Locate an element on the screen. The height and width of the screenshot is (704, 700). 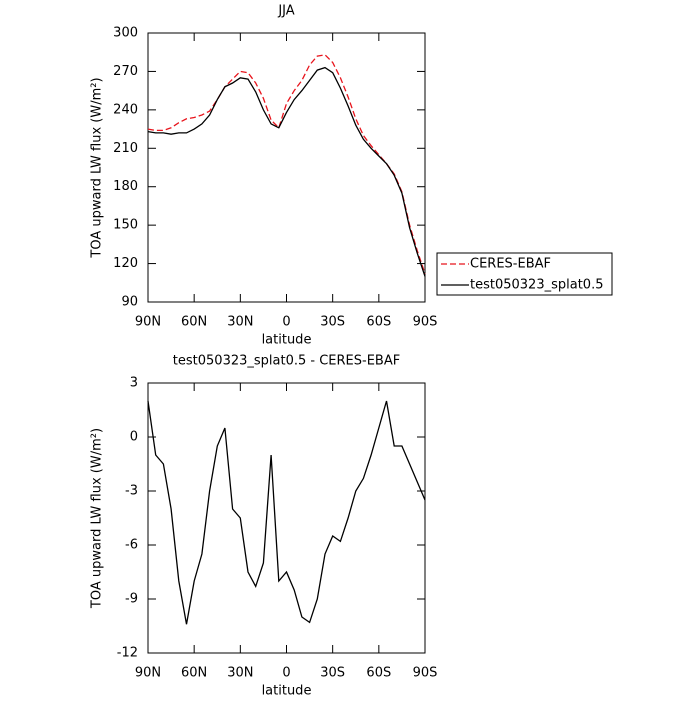
y-tick-label: 150 is located at coordinates (125, 225).